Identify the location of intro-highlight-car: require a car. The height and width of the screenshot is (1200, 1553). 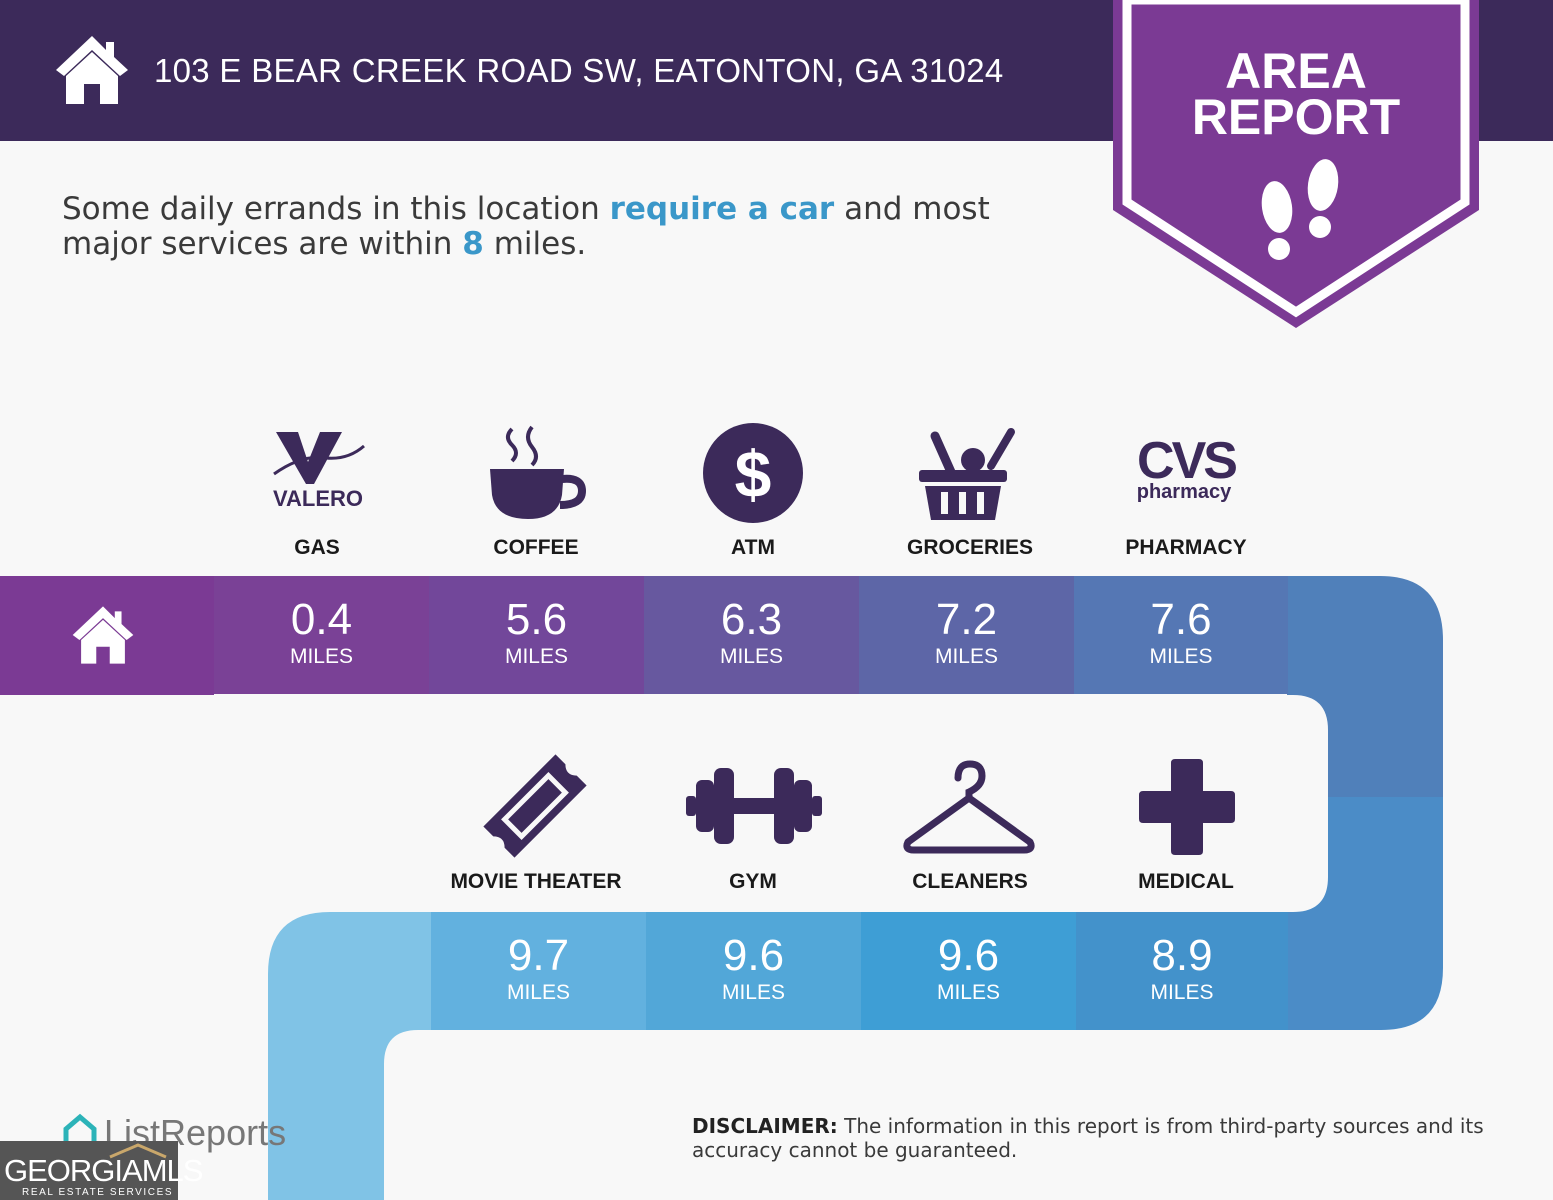
(722, 209).